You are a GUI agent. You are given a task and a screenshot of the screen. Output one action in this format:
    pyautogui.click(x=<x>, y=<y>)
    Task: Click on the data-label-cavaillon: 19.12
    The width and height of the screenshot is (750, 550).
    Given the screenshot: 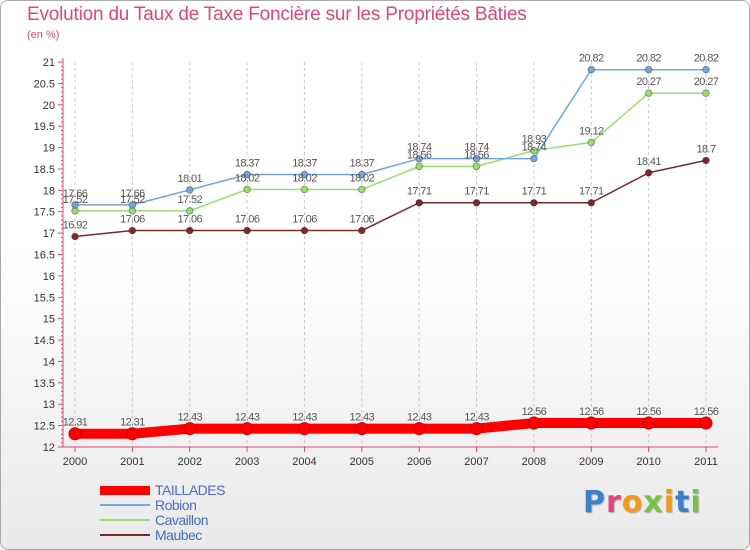 What is the action you would take?
    pyautogui.click(x=591, y=131)
    